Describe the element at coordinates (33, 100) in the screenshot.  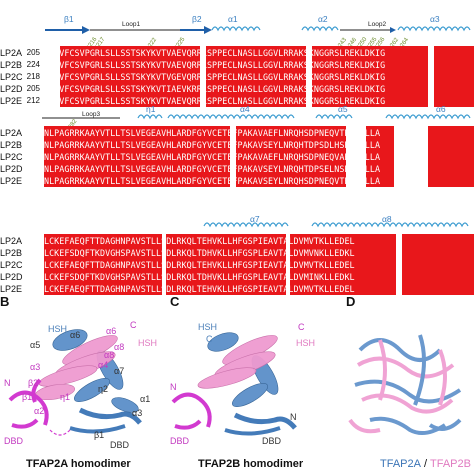
I see `sequence-start: 212` at that location.